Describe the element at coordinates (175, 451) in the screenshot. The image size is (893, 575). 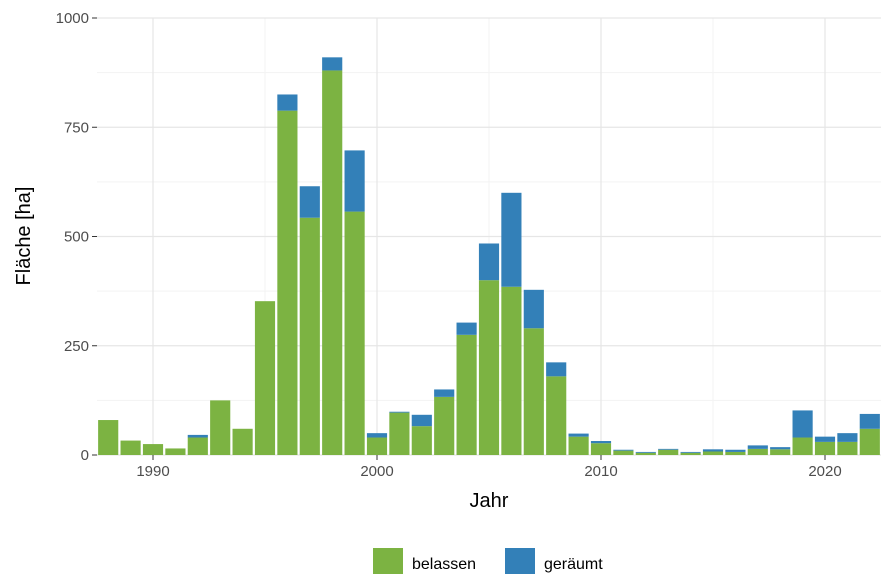
I see `bar-belassen-1991` at that location.